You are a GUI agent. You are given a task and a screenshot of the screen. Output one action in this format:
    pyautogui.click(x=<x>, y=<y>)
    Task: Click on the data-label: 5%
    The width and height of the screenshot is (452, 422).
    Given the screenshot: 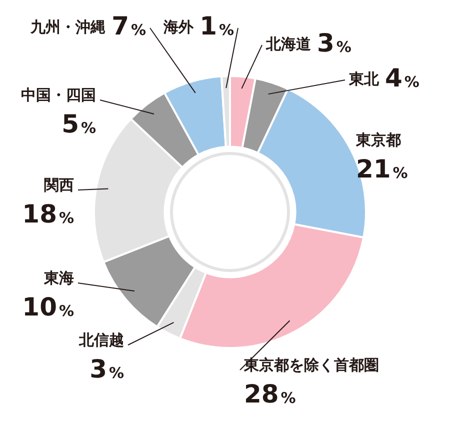 What is the action you would take?
    pyautogui.click(x=79, y=124)
    